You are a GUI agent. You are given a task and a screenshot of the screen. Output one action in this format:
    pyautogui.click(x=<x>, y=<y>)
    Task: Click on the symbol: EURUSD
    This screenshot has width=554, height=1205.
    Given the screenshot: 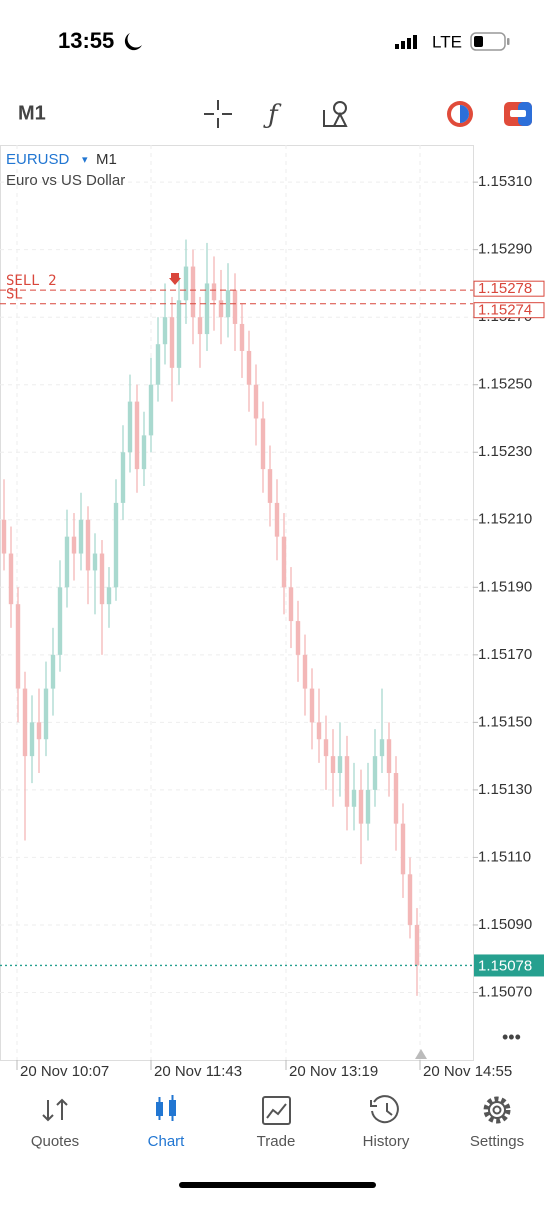 What is the action you would take?
    pyautogui.click(x=38, y=159)
    